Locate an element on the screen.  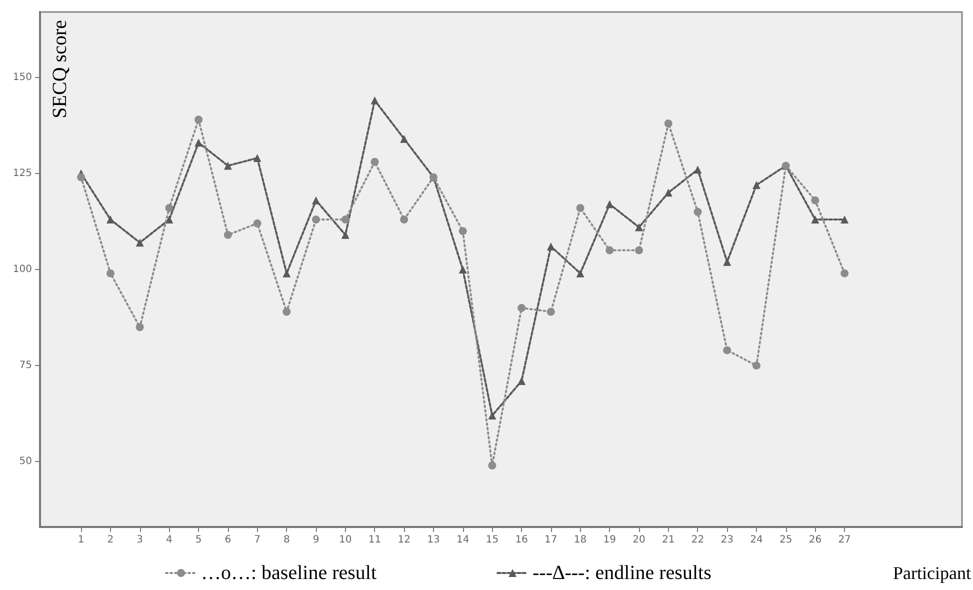
x-tick-label: 25 is located at coordinates (785, 540).